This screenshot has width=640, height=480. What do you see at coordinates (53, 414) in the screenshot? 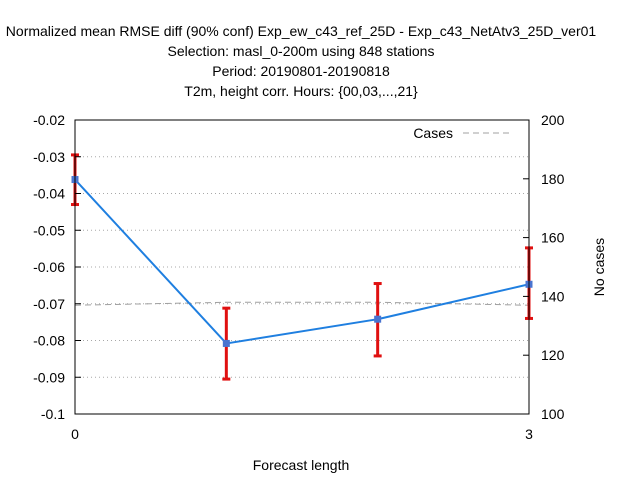
I see `y-tick-label: -0.1` at bounding box center [53, 414].